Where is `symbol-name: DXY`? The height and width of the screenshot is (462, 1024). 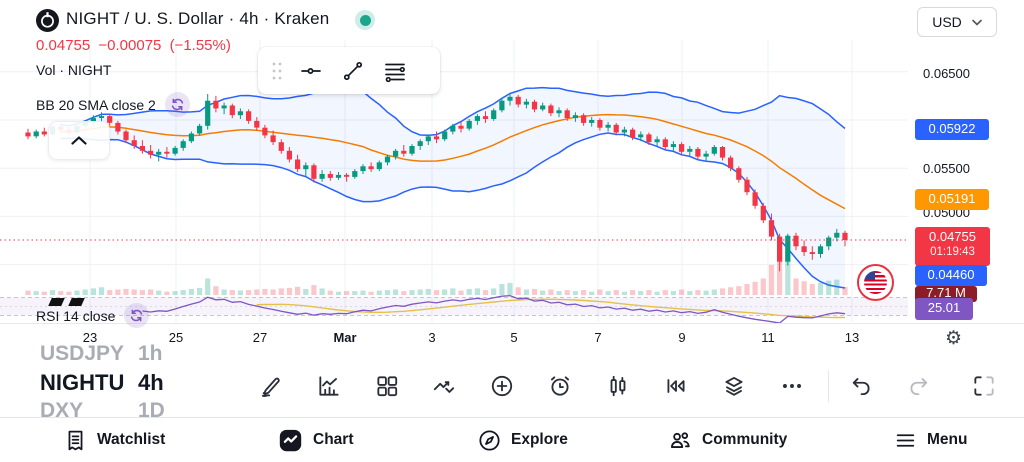 symbol-name: DXY is located at coordinates (62, 410).